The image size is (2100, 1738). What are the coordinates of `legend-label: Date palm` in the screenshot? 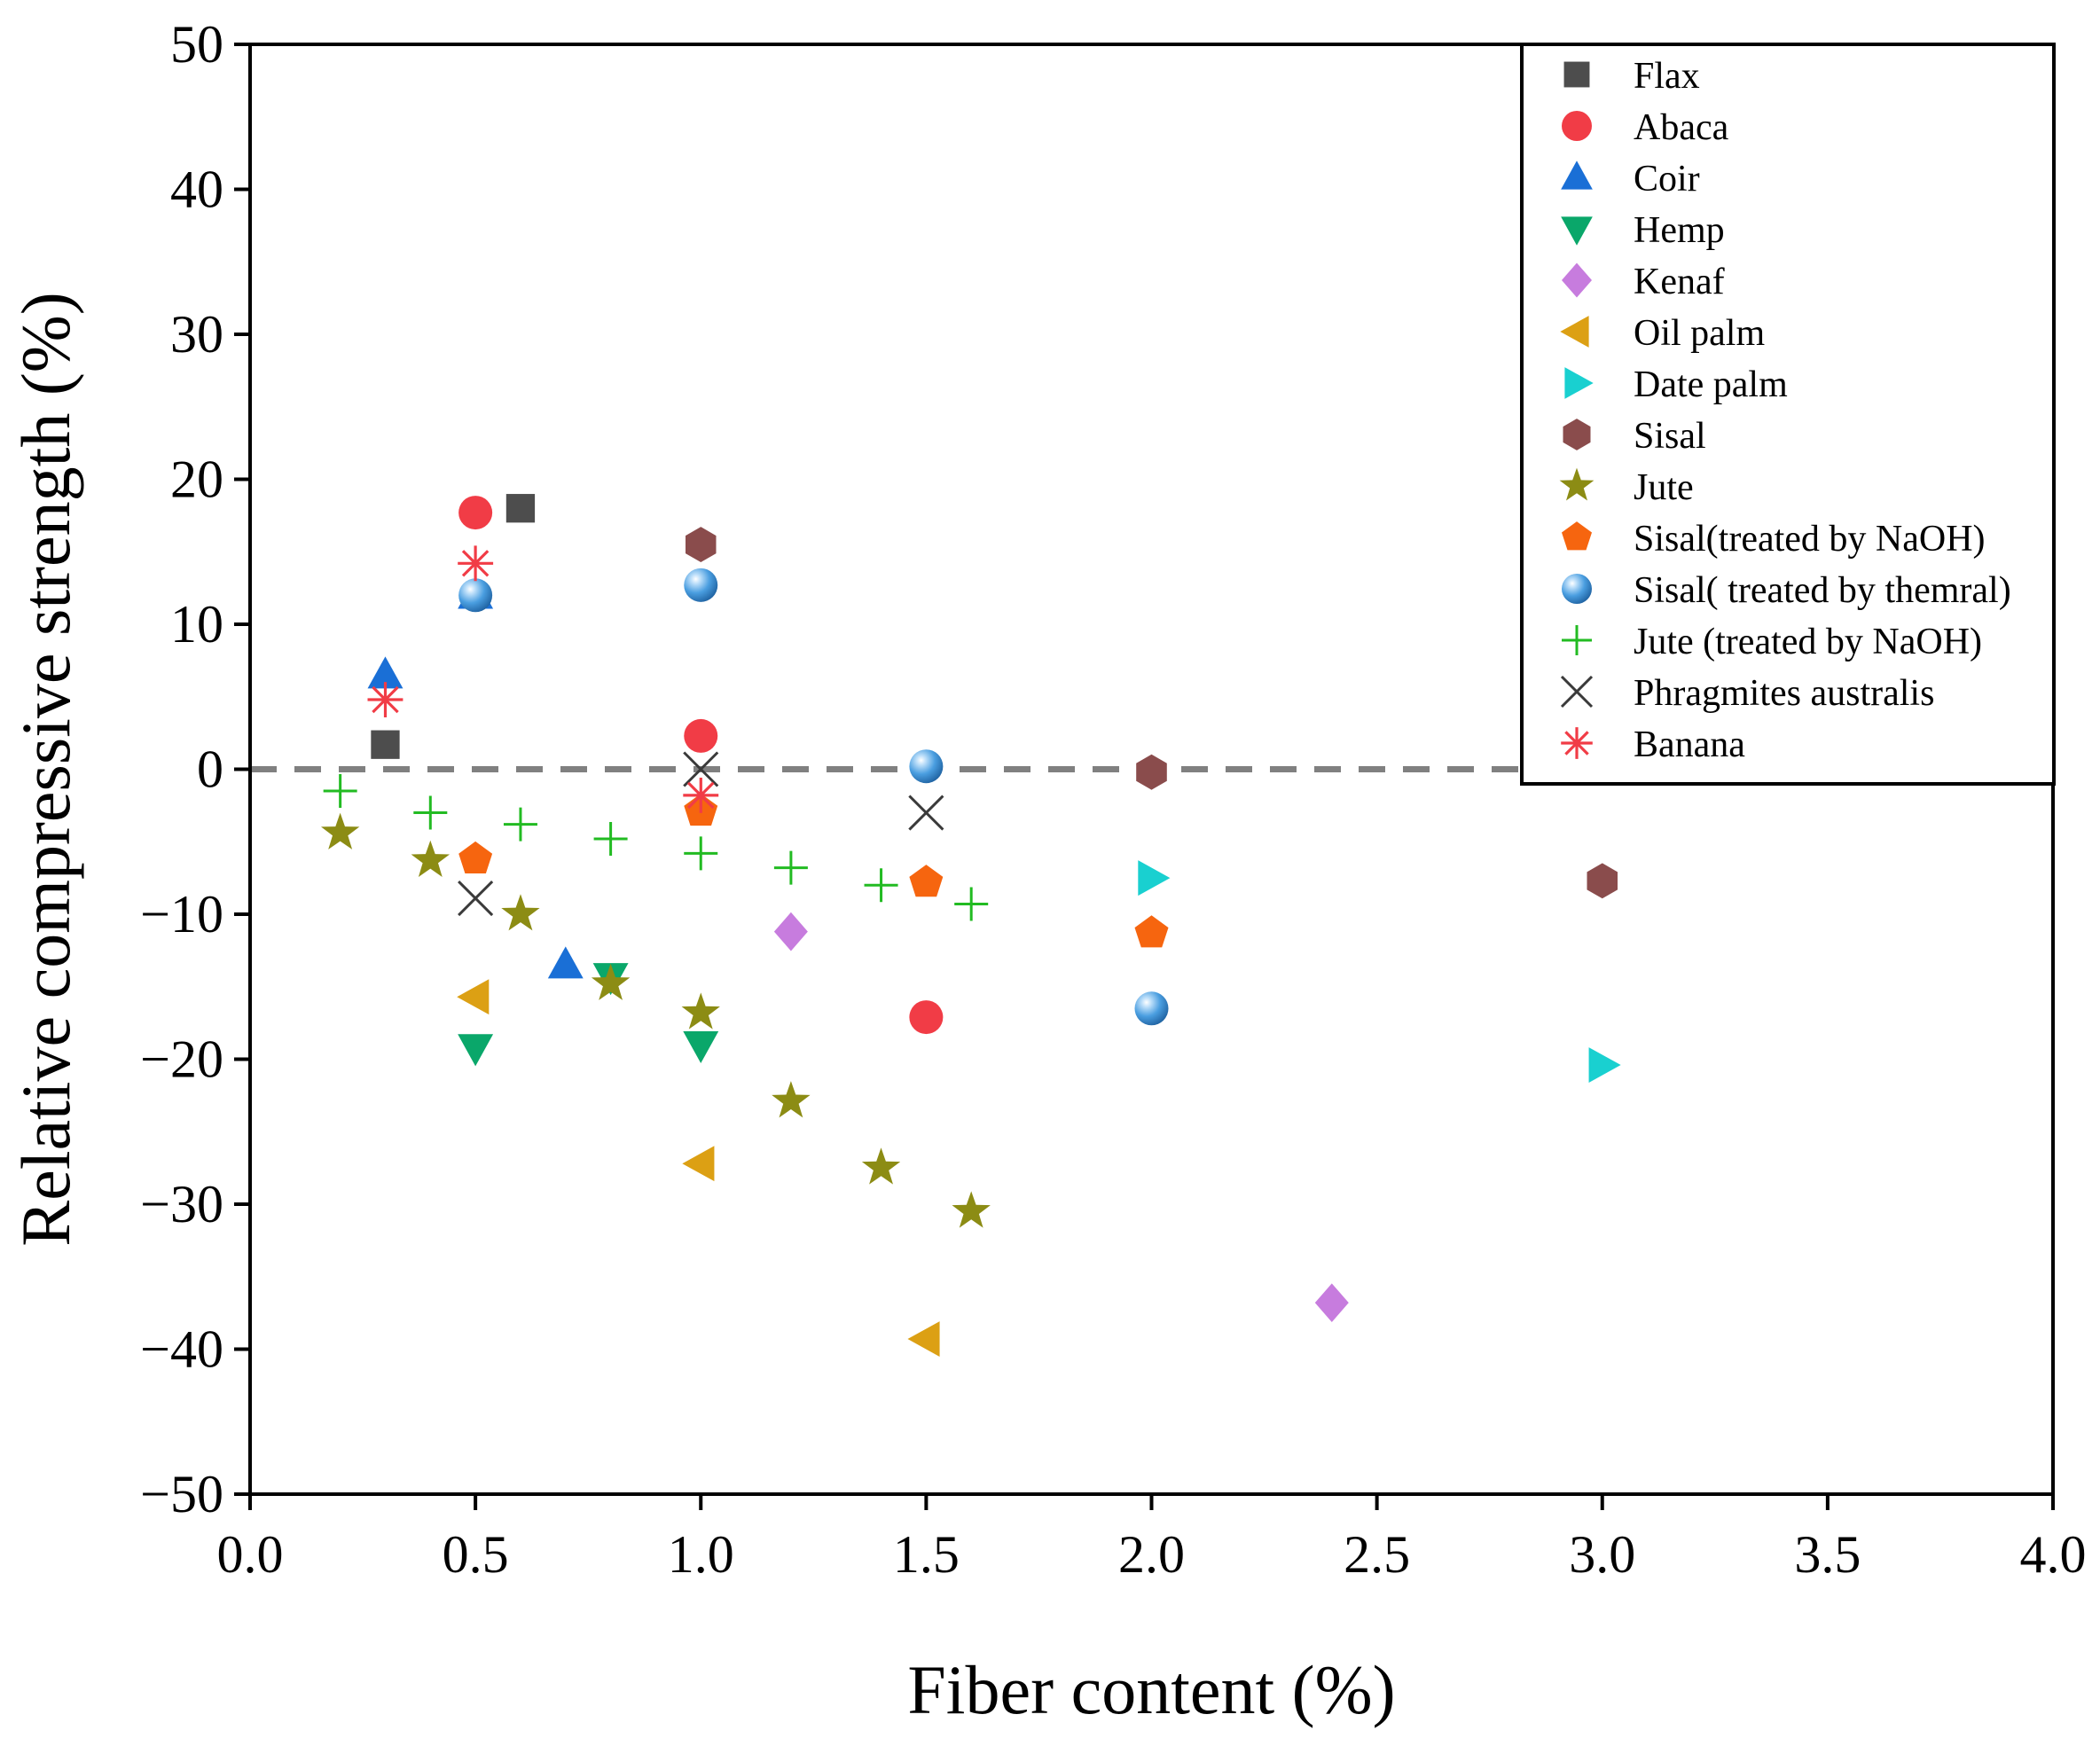 It's located at (1711, 384).